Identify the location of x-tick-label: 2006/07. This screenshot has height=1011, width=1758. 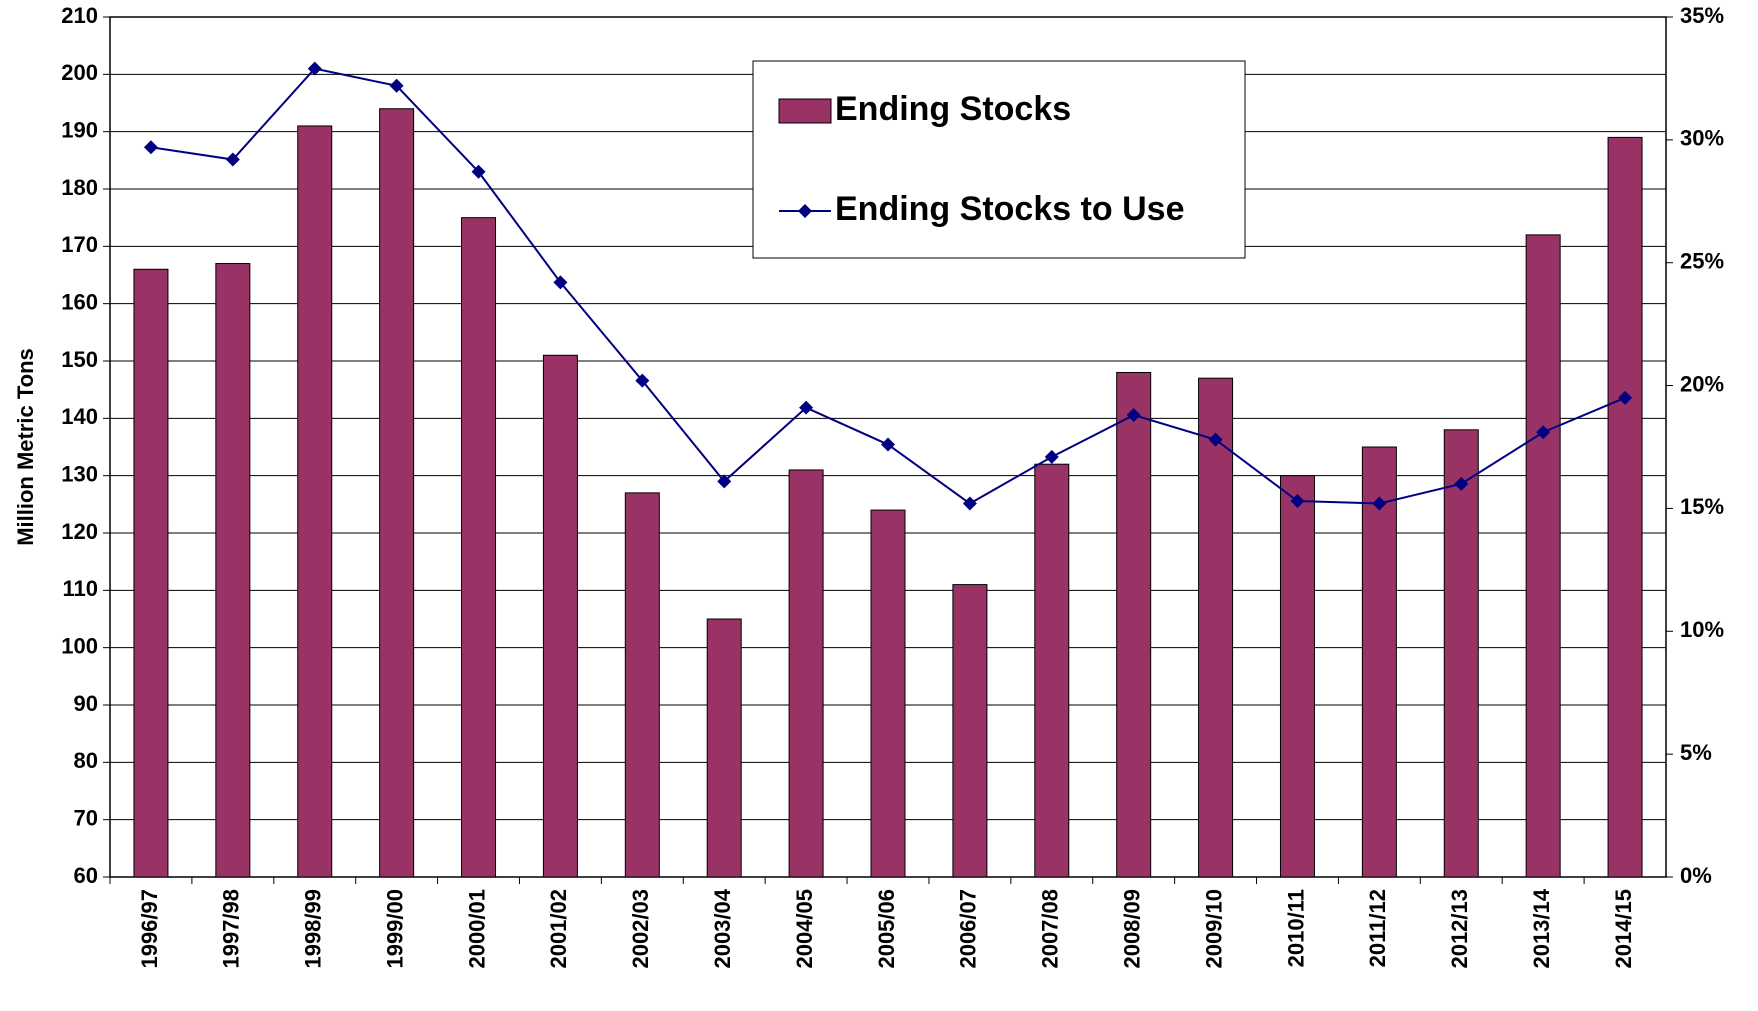
(968, 929).